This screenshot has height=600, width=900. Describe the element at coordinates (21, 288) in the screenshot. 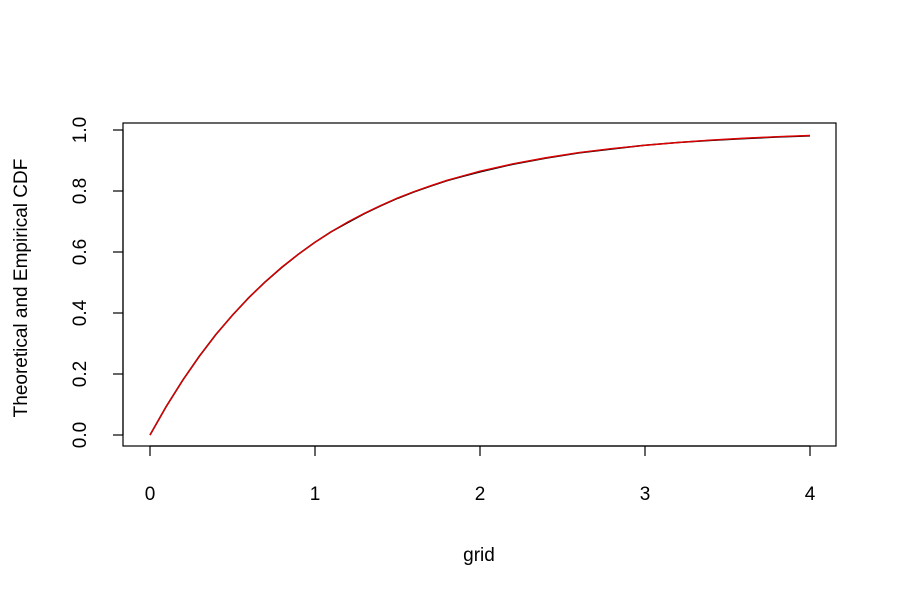

I see `y-axis-label: Theoretical and Empirical CDF` at that location.